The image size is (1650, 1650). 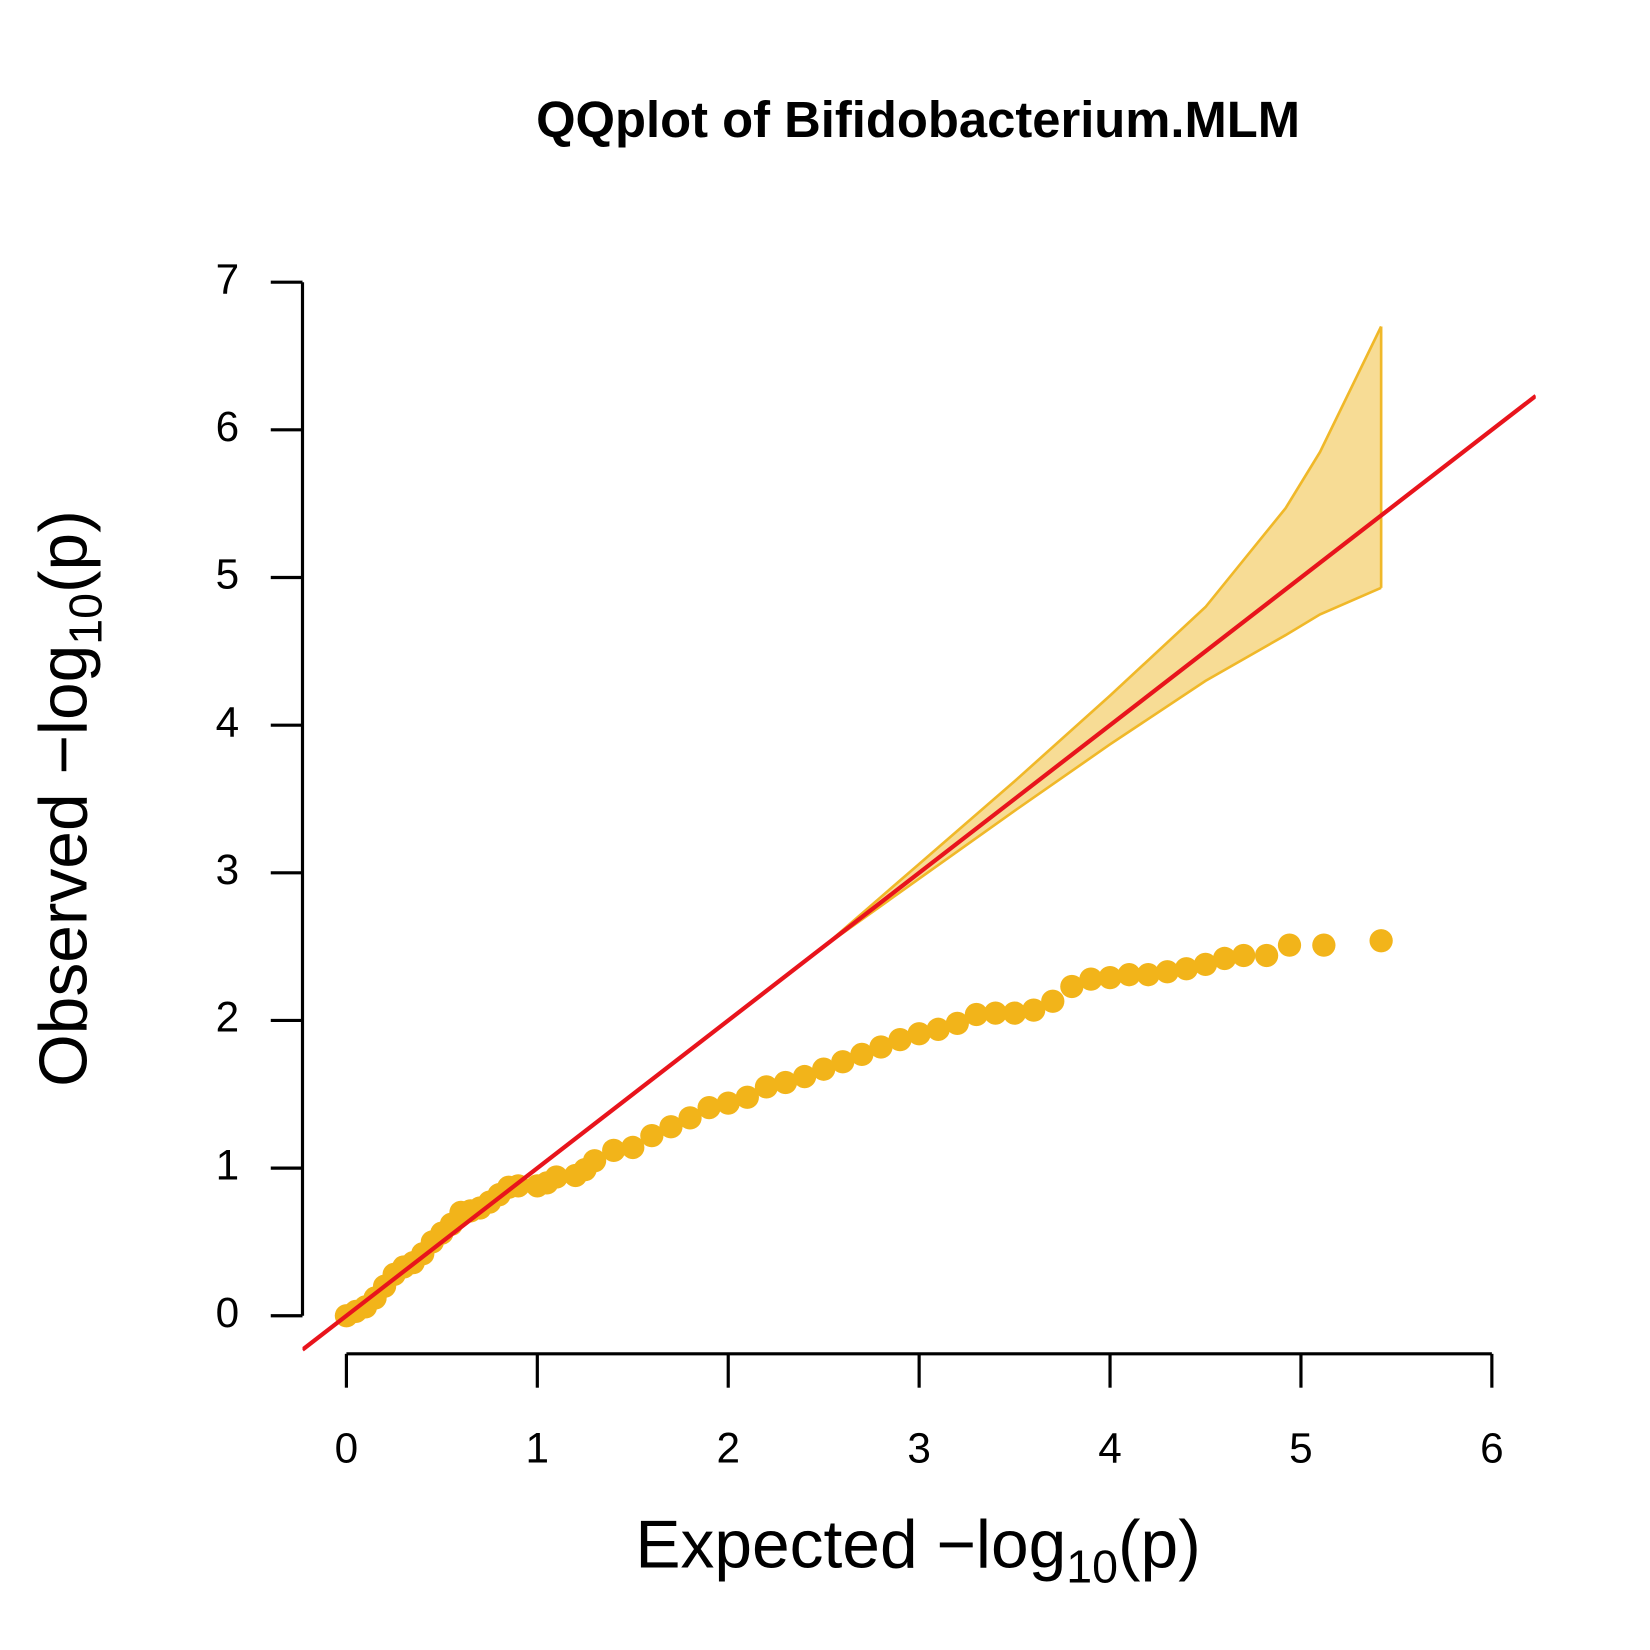 I want to click on band-lower, so click(x=1102, y=767).